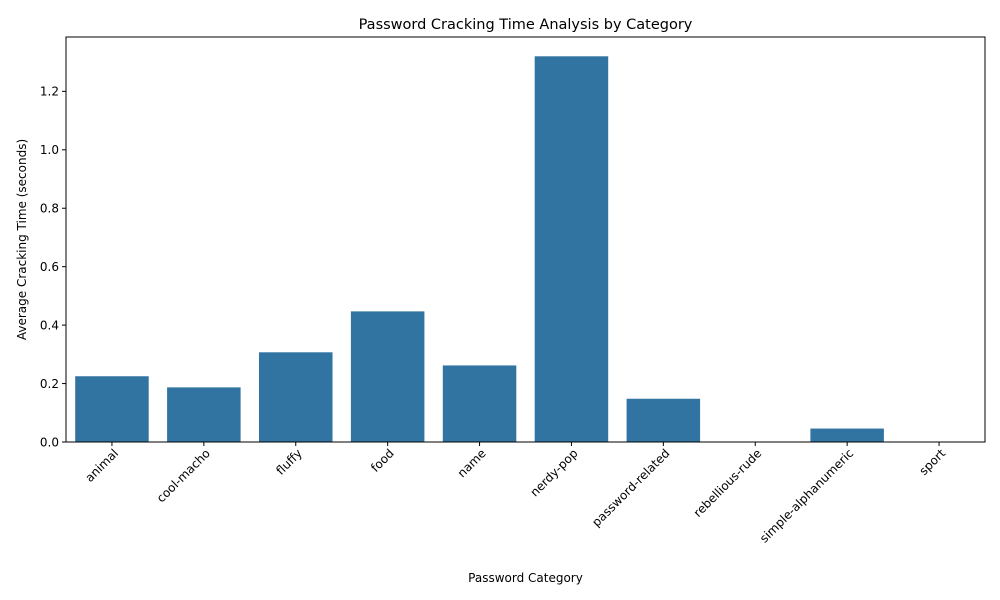 This screenshot has height=600, width=1000. What do you see at coordinates (49, 209) in the screenshot?
I see `y-tick-label: 0.8` at bounding box center [49, 209].